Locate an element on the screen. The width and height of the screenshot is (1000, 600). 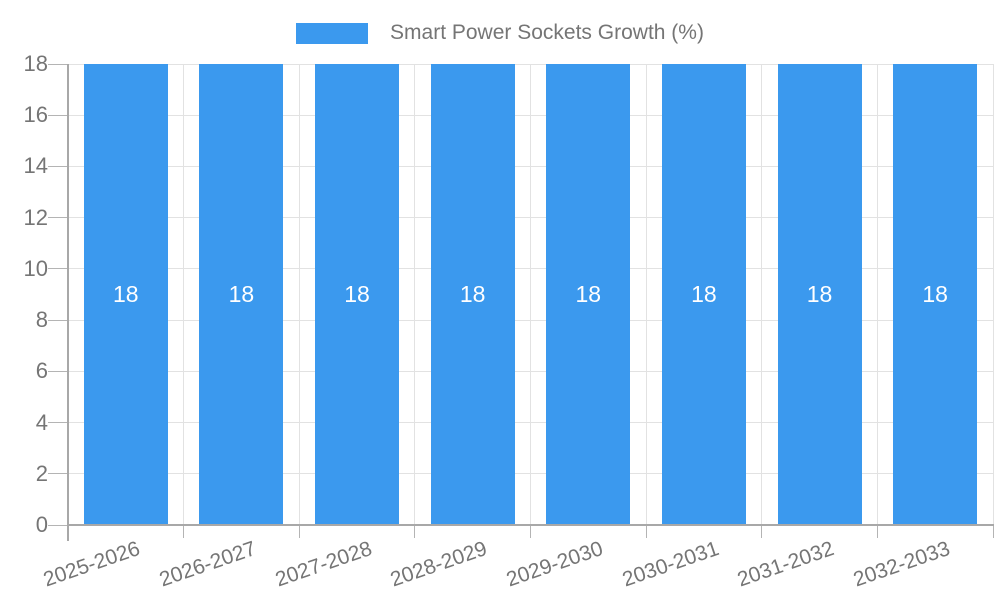
x-axis-tick-label: 2030-2031 is located at coordinates (670, 564).